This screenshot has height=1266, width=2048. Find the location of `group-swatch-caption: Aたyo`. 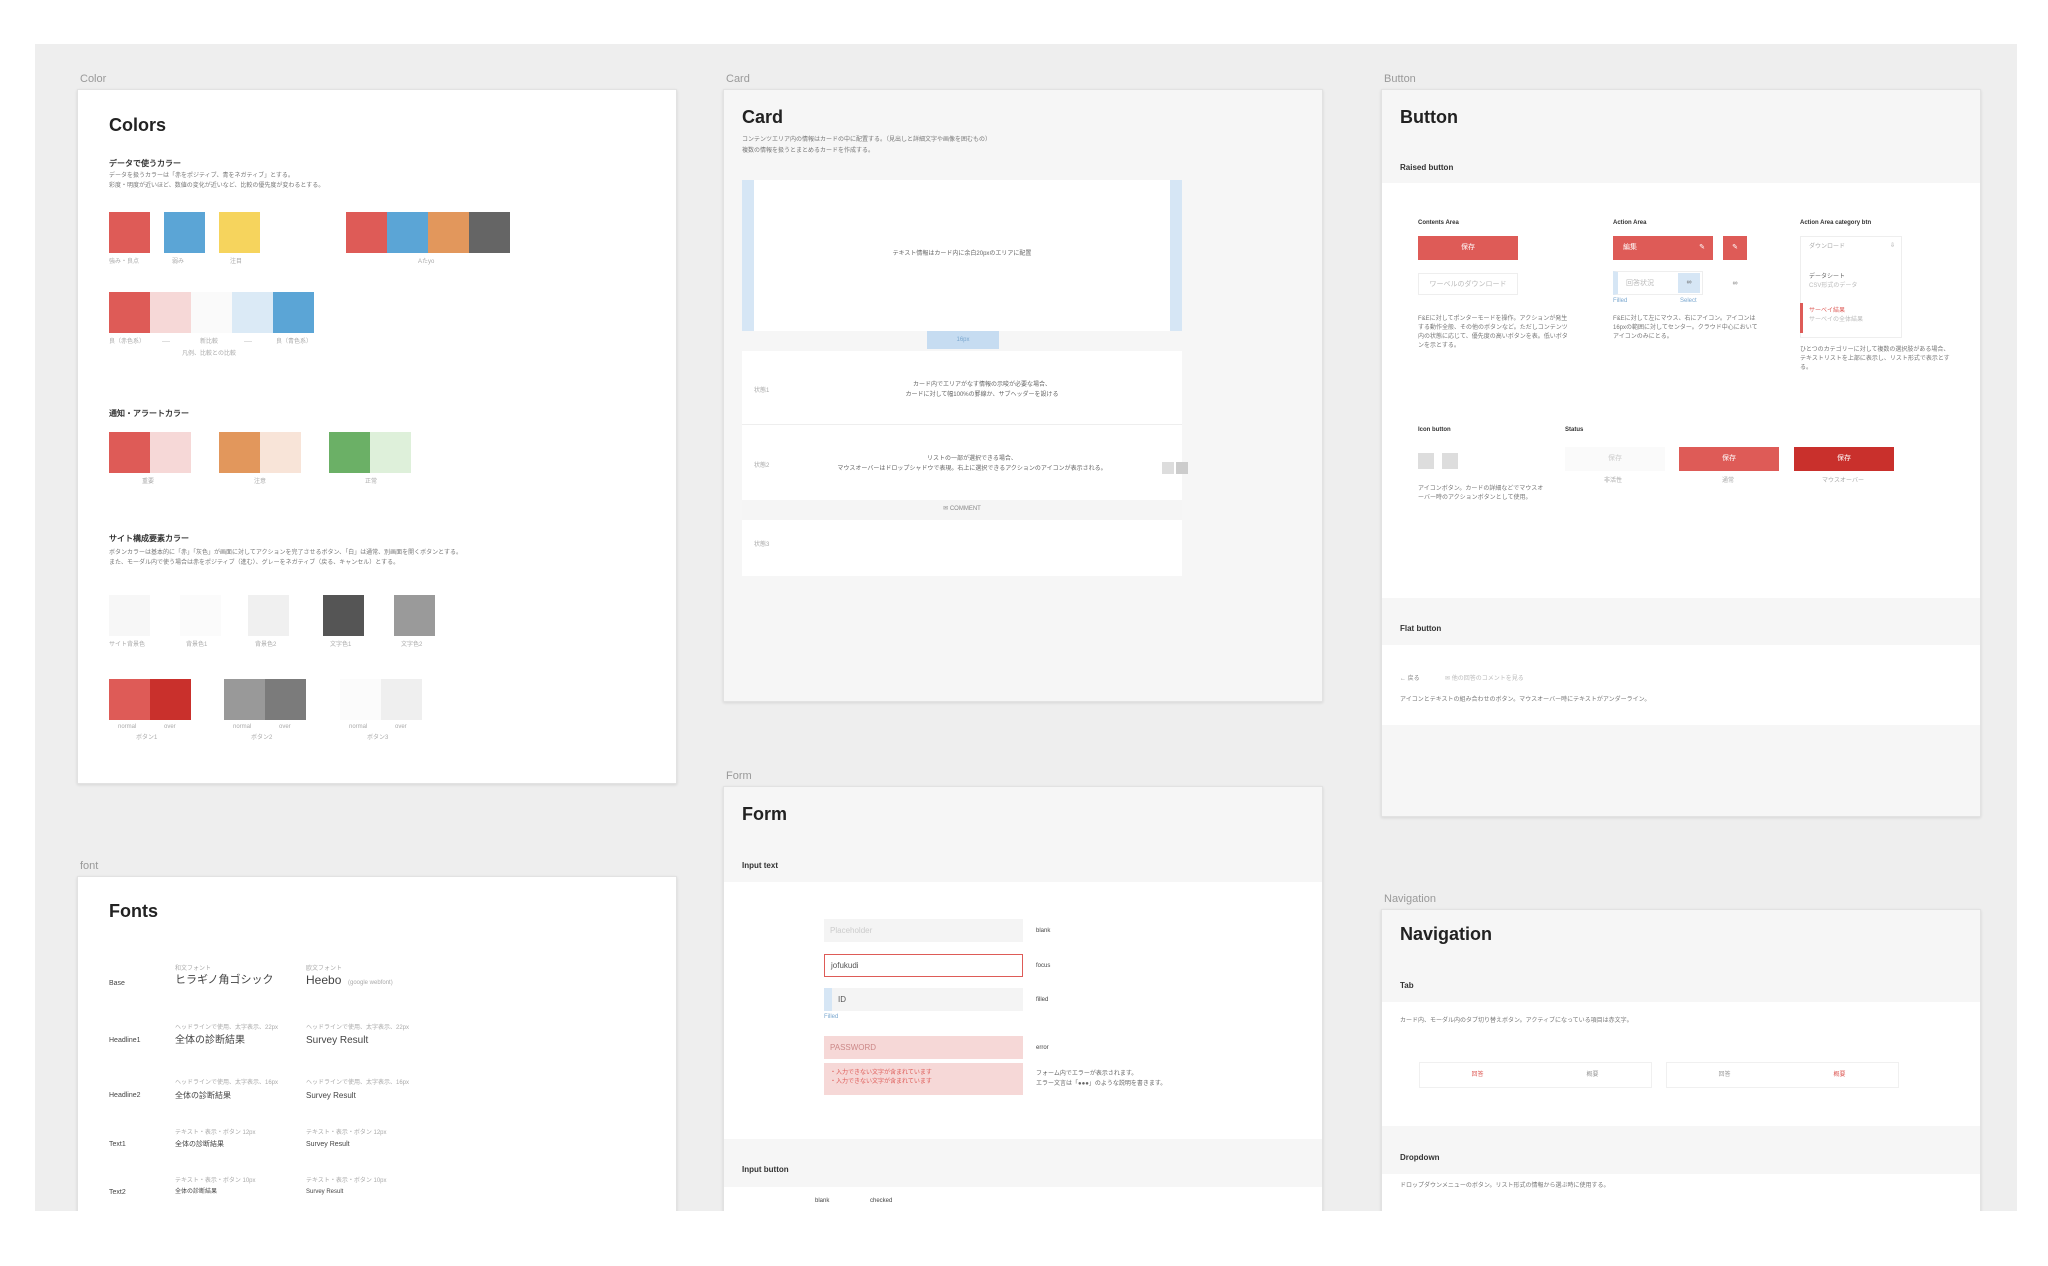

group-swatch-caption: Aたyo is located at coordinates (426, 262).